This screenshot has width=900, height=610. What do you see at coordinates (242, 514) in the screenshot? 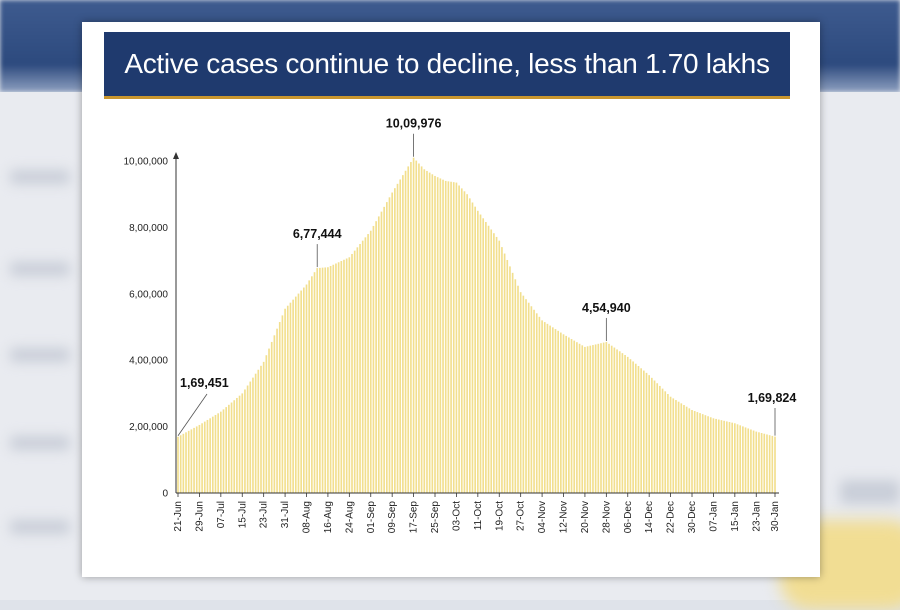
I see `x-tick-label: 15-Jul` at bounding box center [242, 514].